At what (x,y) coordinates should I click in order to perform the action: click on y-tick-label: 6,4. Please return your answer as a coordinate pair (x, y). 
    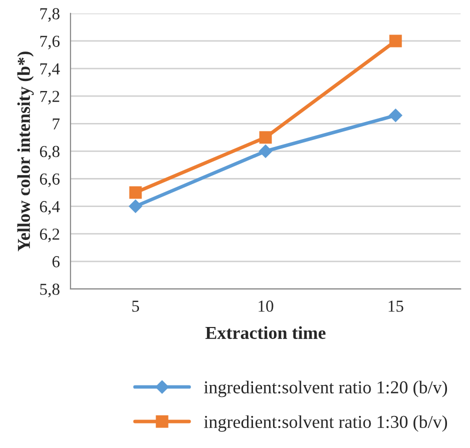
    Looking at the image, I should click on (50, 208).